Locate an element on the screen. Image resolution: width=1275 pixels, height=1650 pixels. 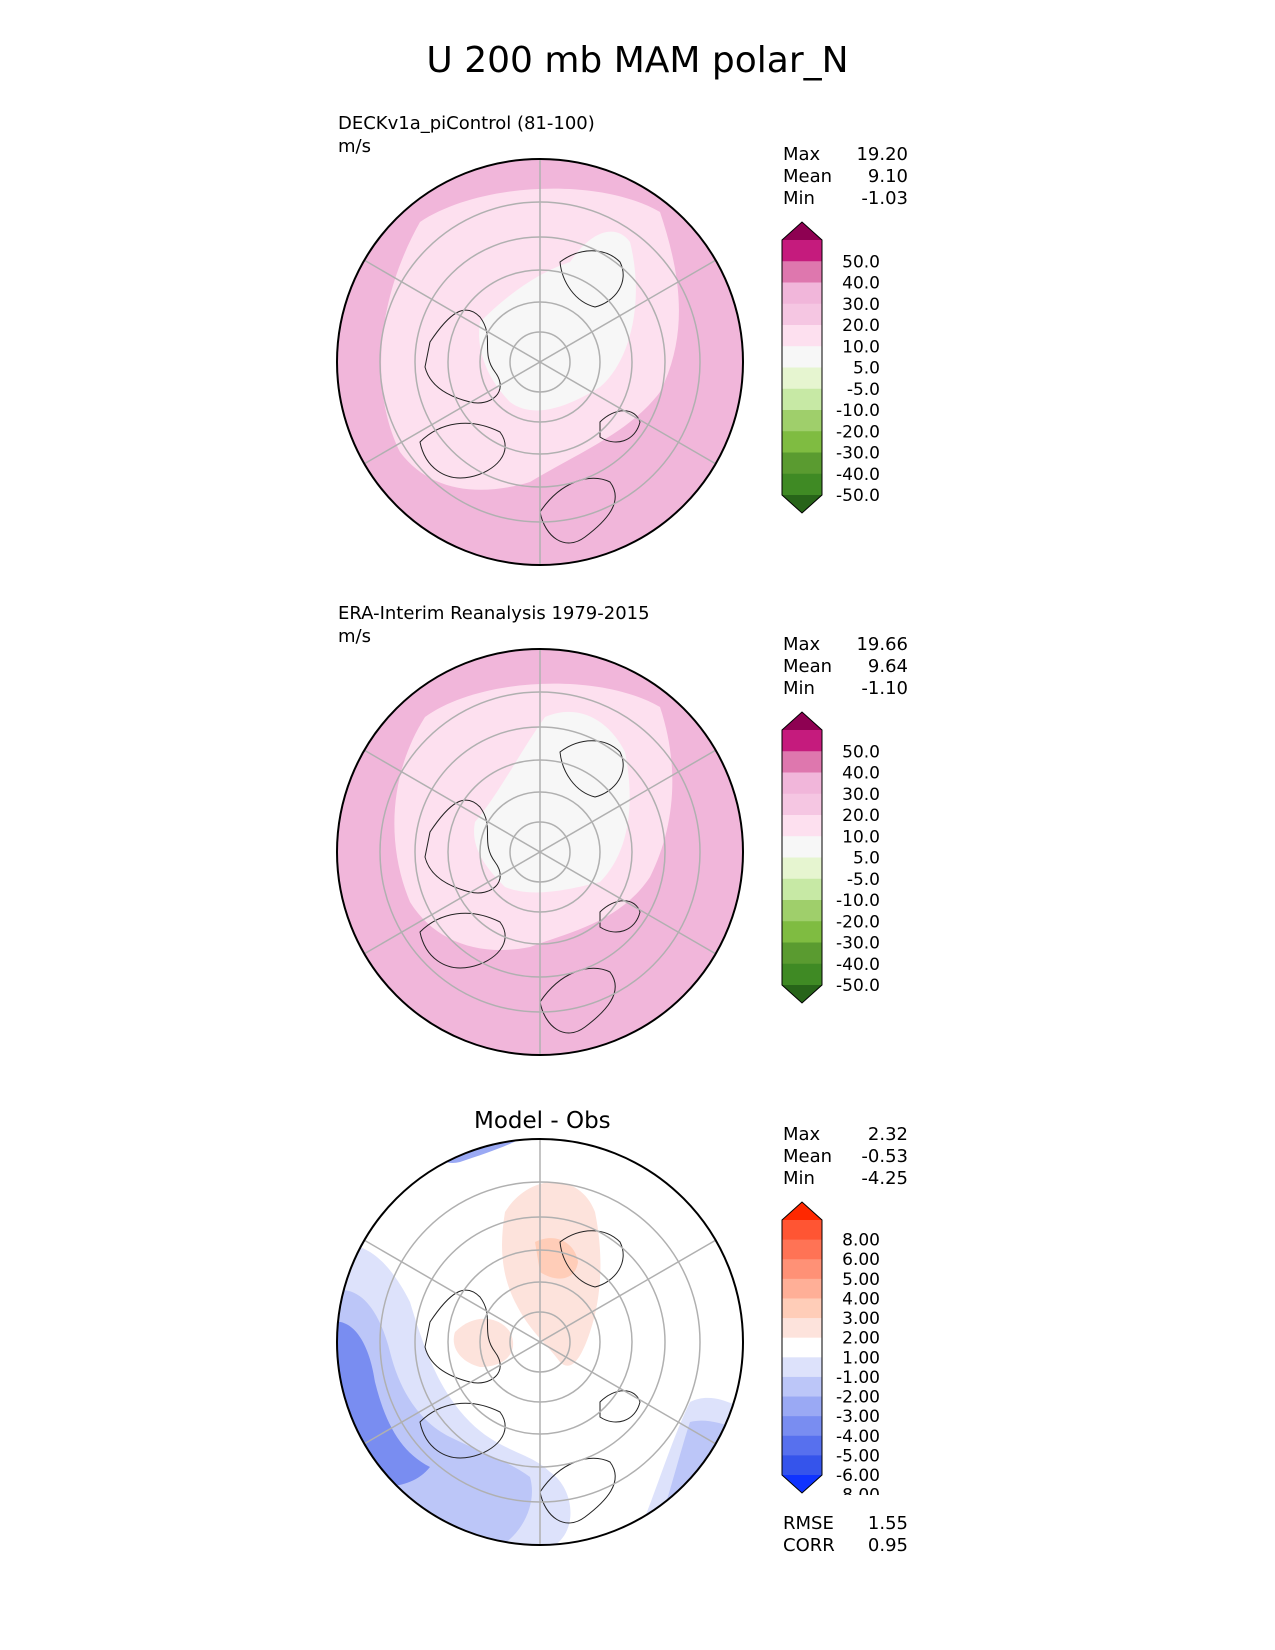
map-3-graticule is located at coordinates (540, 1342).